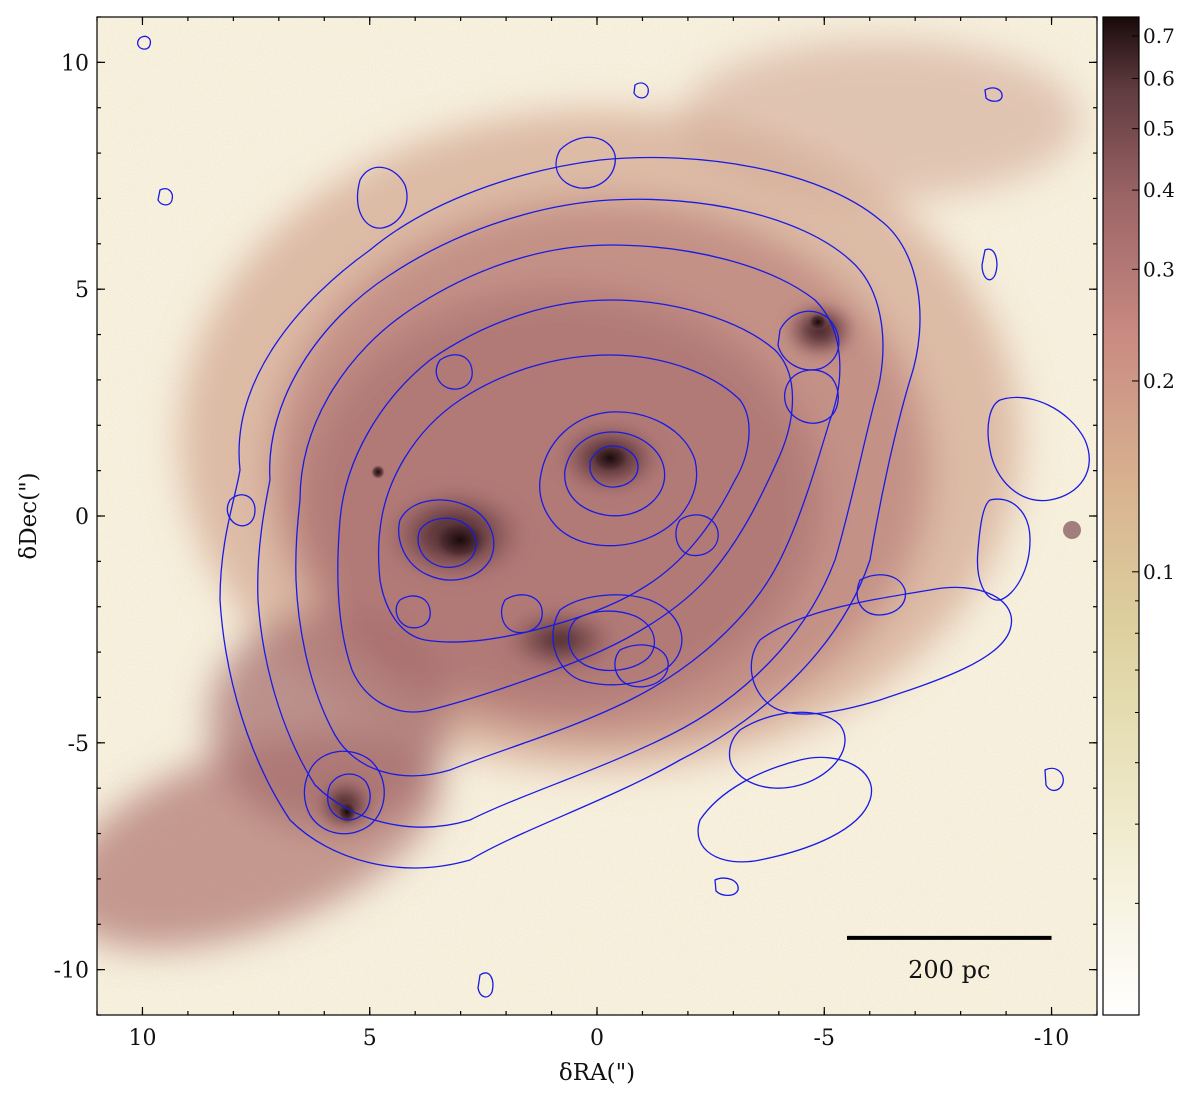 This screenshot has width=1200, height=1099. I want to click on y-axis-tick-labels: 10 5 0 -5 -10, so click(71, 517).